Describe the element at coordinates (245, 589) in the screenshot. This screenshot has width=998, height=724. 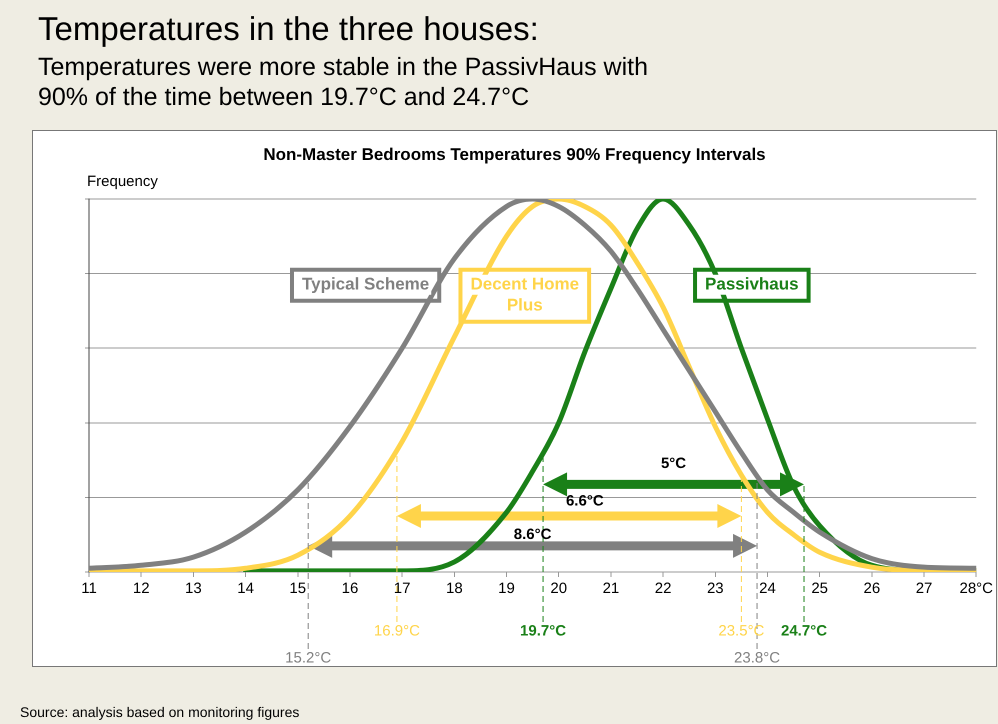
I see `x-tick-label: 14` at that location.